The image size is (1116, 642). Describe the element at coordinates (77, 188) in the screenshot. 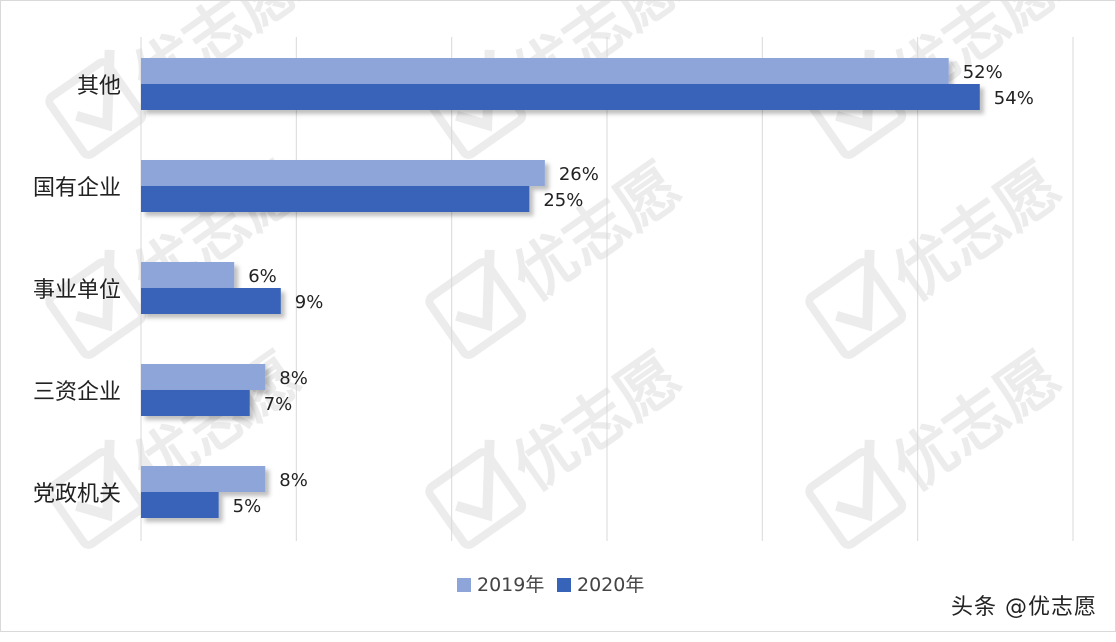

I see `category-label: 国有企业` at that location.